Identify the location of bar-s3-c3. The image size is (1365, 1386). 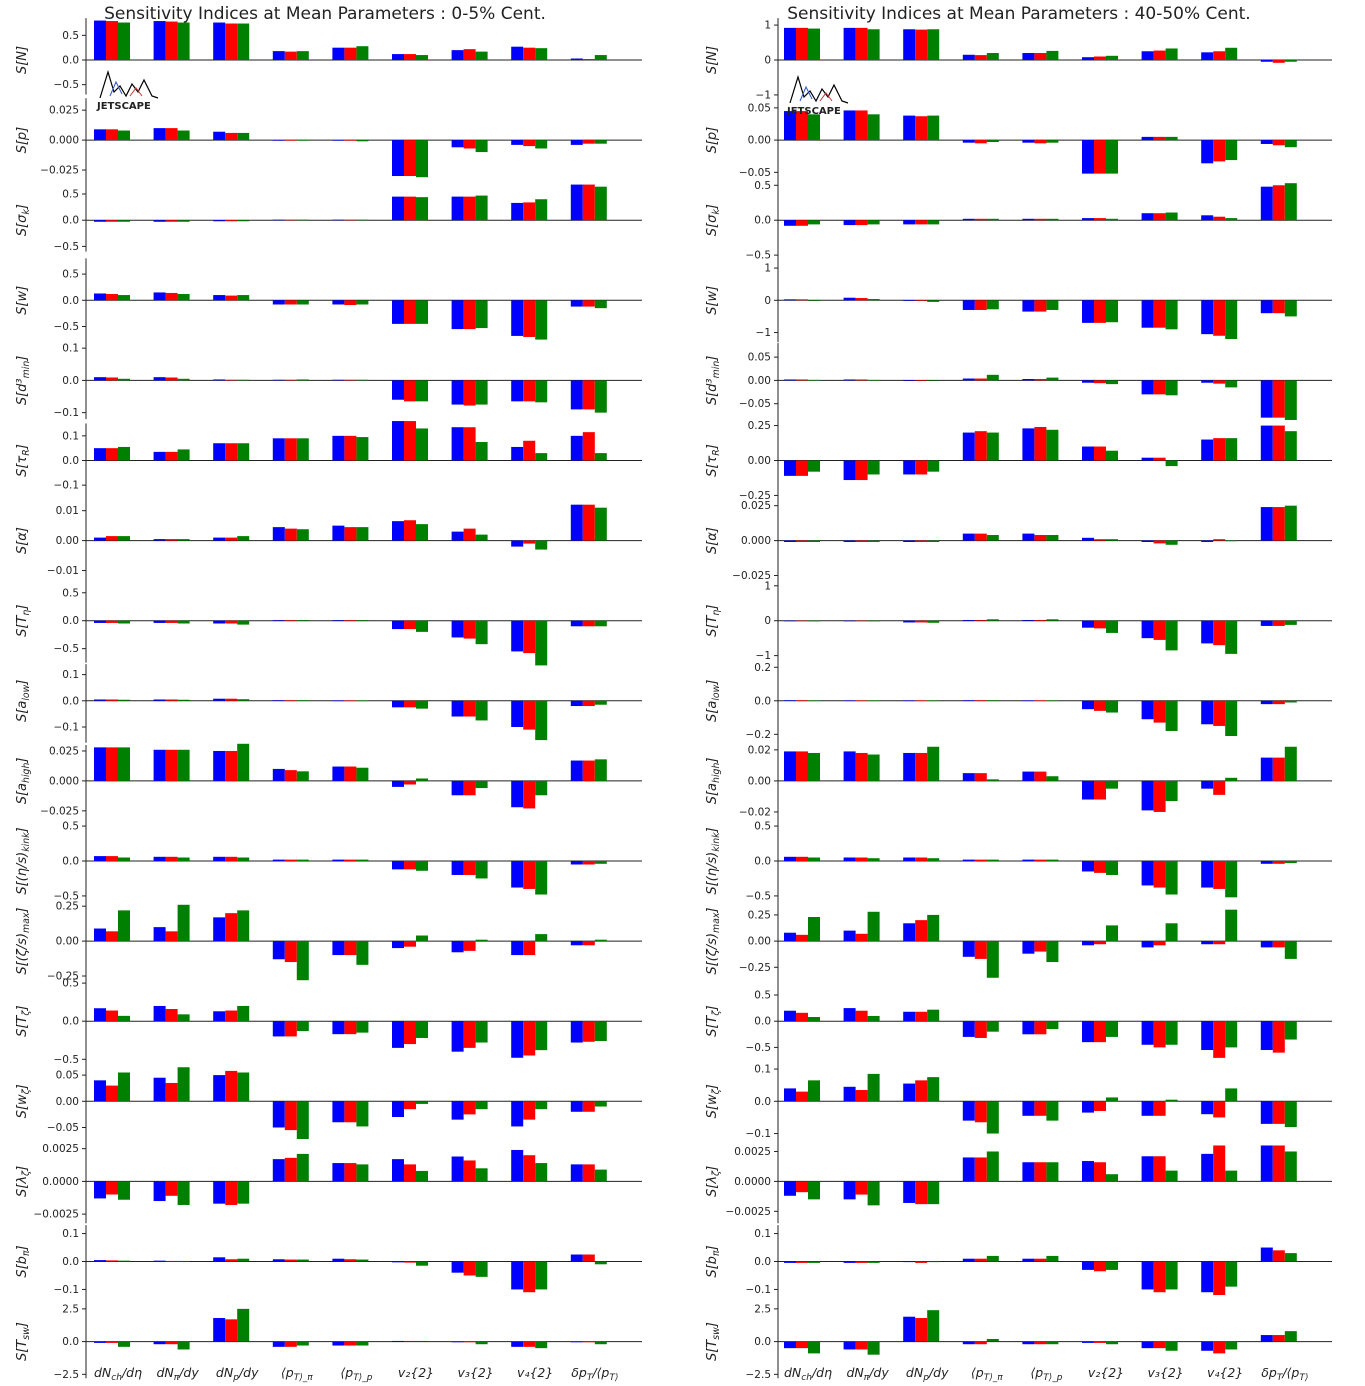
(933, 541).